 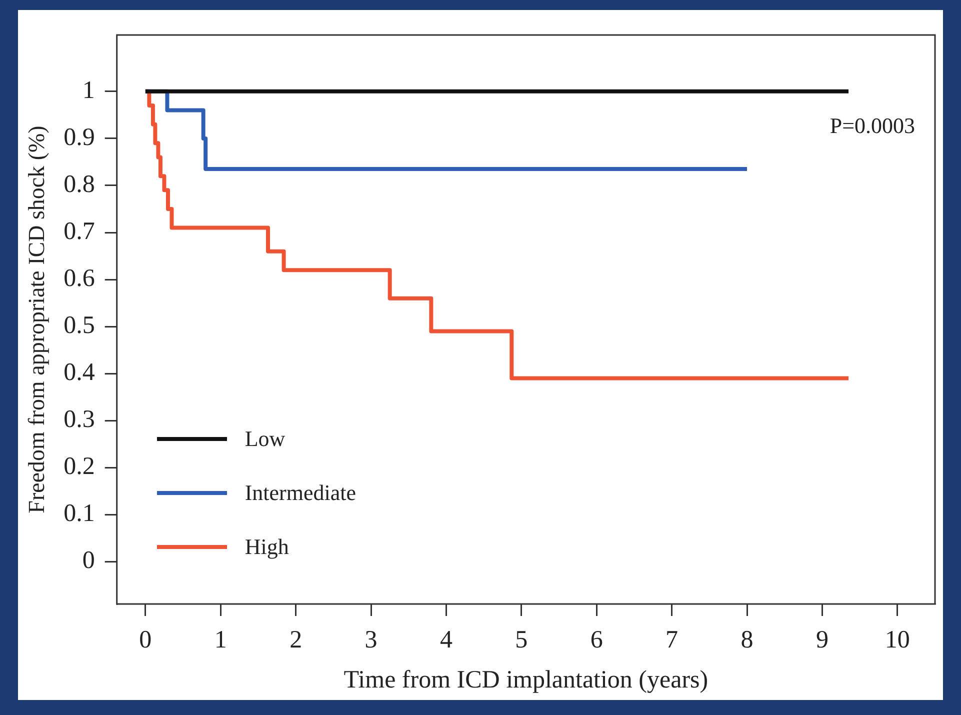 I want to click on x-tick-label: 9, so click(x=822, y=640).